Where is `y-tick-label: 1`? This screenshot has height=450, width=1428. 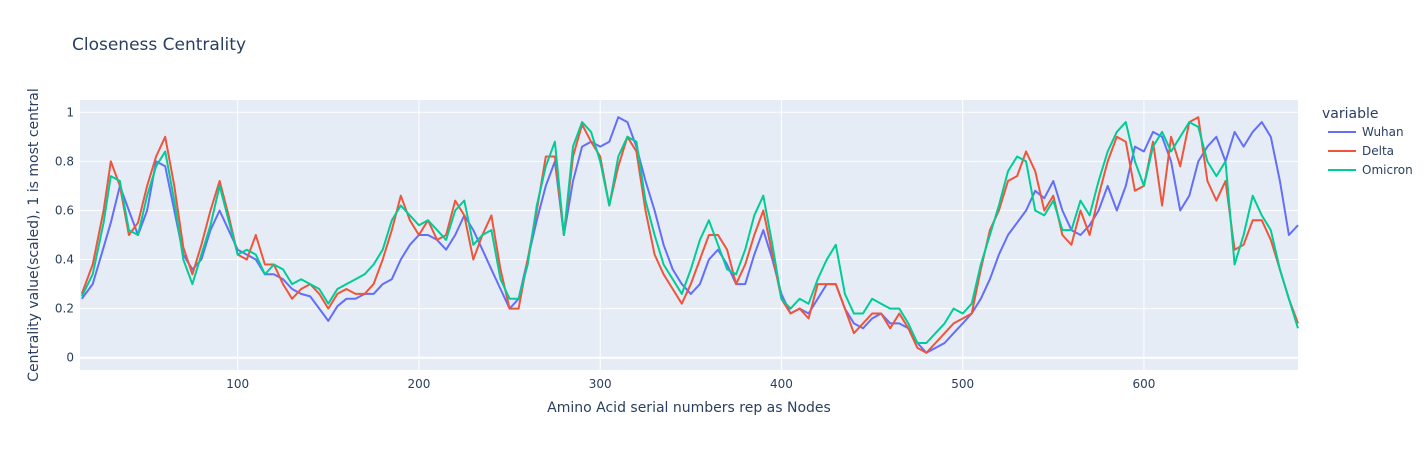
y-tick-label: 1 is located at coordinates (70, 112).